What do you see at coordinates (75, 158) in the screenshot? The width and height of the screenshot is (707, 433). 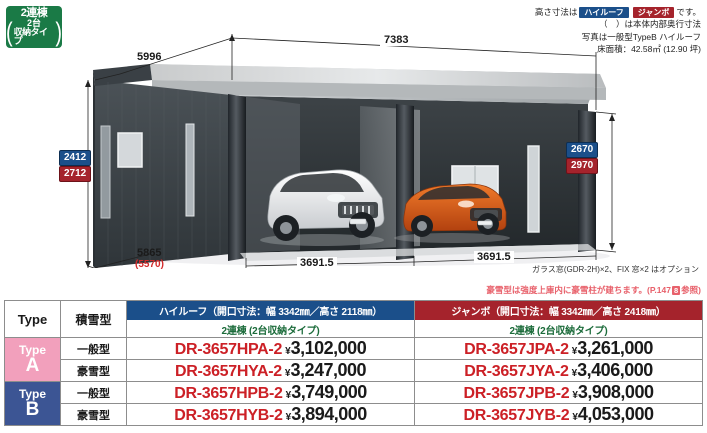 I see `dim-height-left-highroof: 2412` at bounding box center [75, 158].